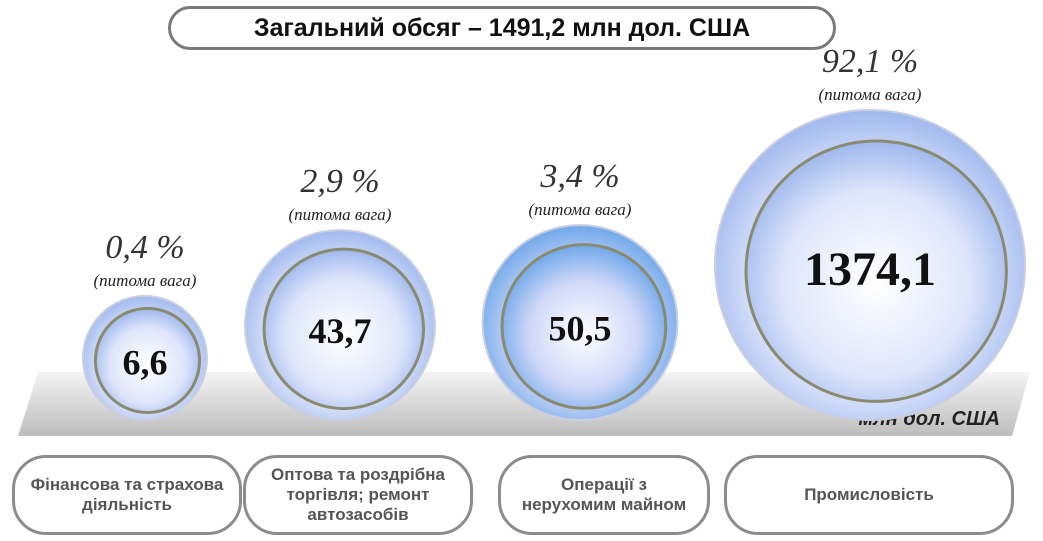 The image size is (1043, 541). I want to click on value-label: 43,7, so click(340, 331).